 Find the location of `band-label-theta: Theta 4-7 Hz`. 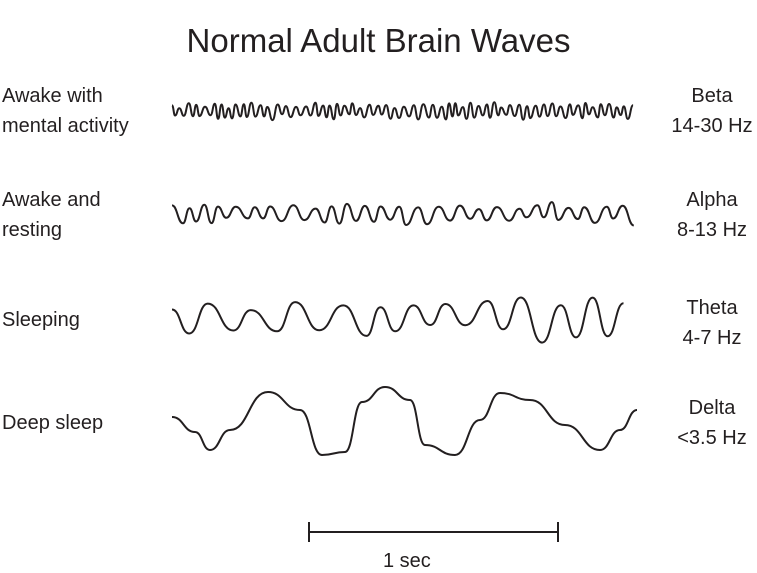

band-label-theta: Theta 4-7 Hz is located at coordinates (709, 323).